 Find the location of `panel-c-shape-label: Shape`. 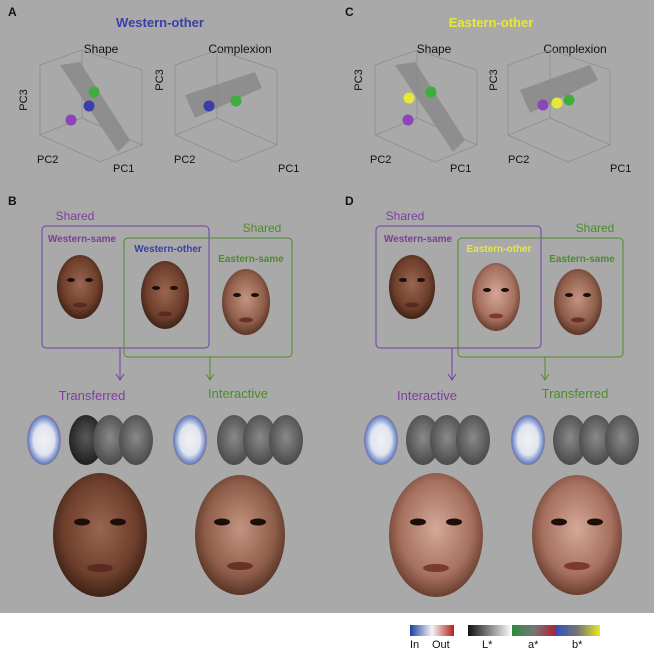

panel-c-shape-label: Shape is located at coordinates (434, 49).